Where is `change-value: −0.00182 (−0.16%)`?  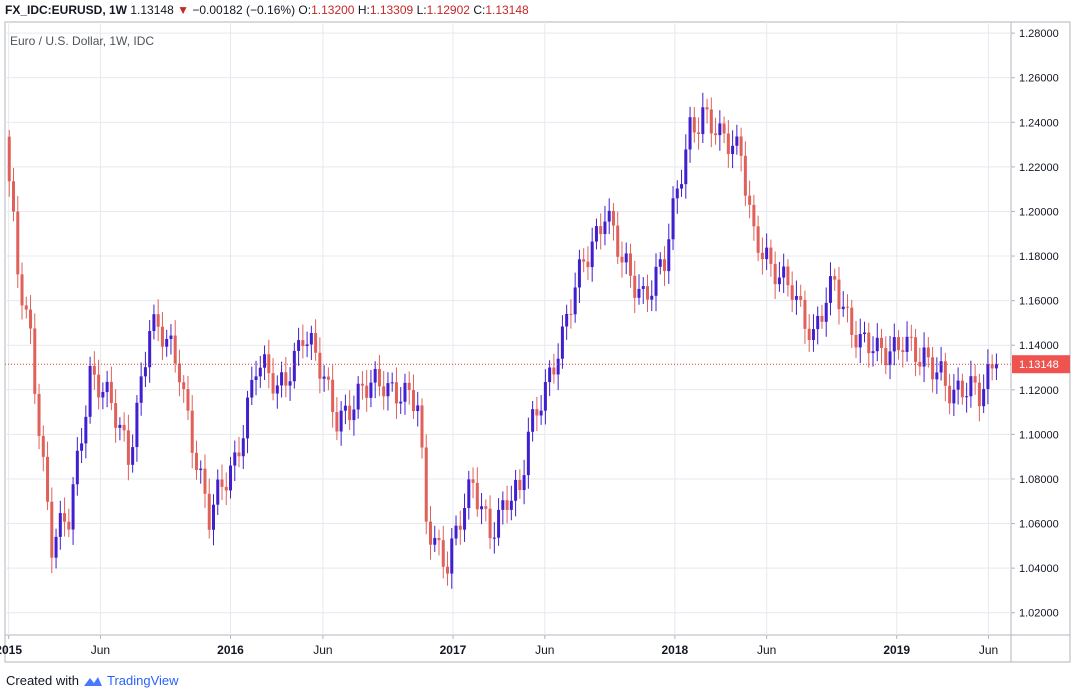
change-value: −0.00182 (−0.16%) is located at coordinates (244, 10).